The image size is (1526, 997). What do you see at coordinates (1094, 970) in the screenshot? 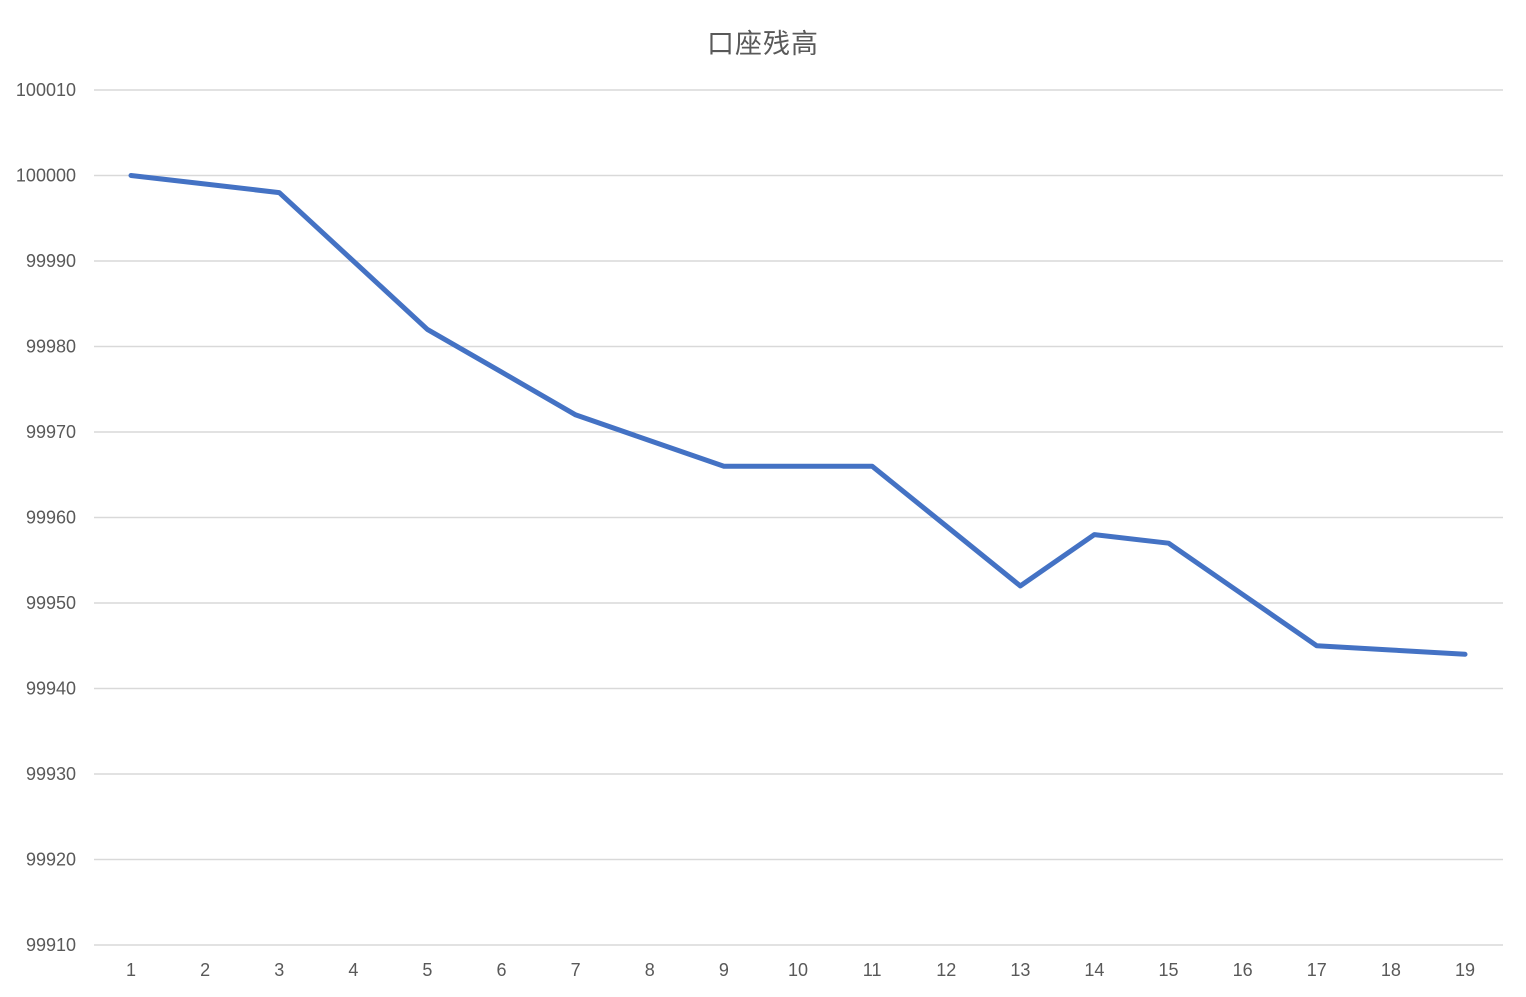
I see `x-tick-label: 14` at bounding box center [1094, 970].